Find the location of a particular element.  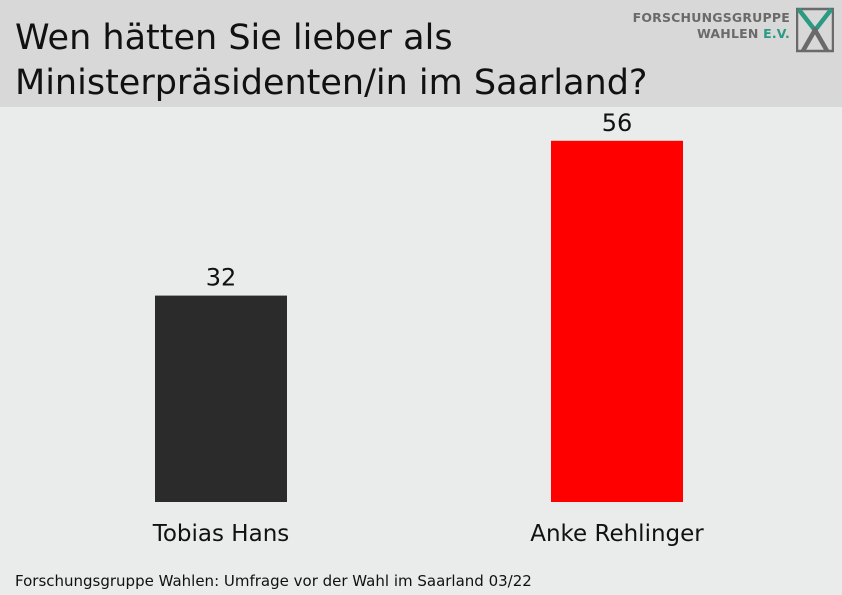

logo-line-1: FORSCHUNGSGRUPPE is located at coordinates (711, 17).